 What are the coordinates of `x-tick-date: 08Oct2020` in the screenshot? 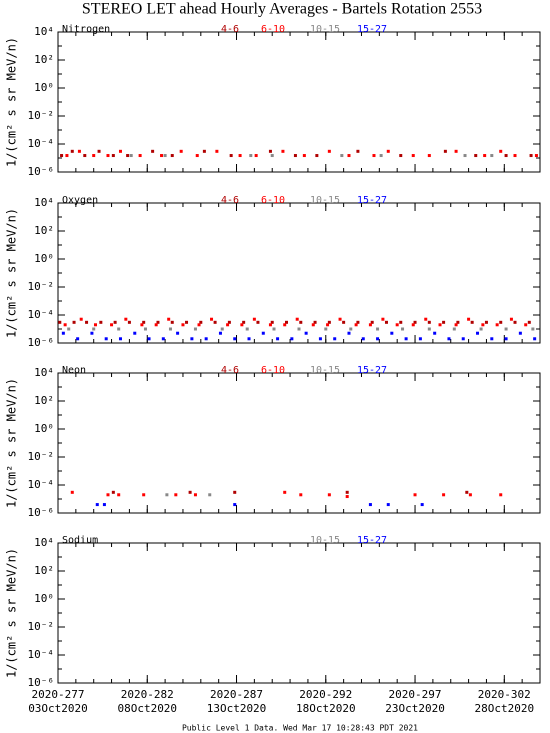 It's located at (147, 708).